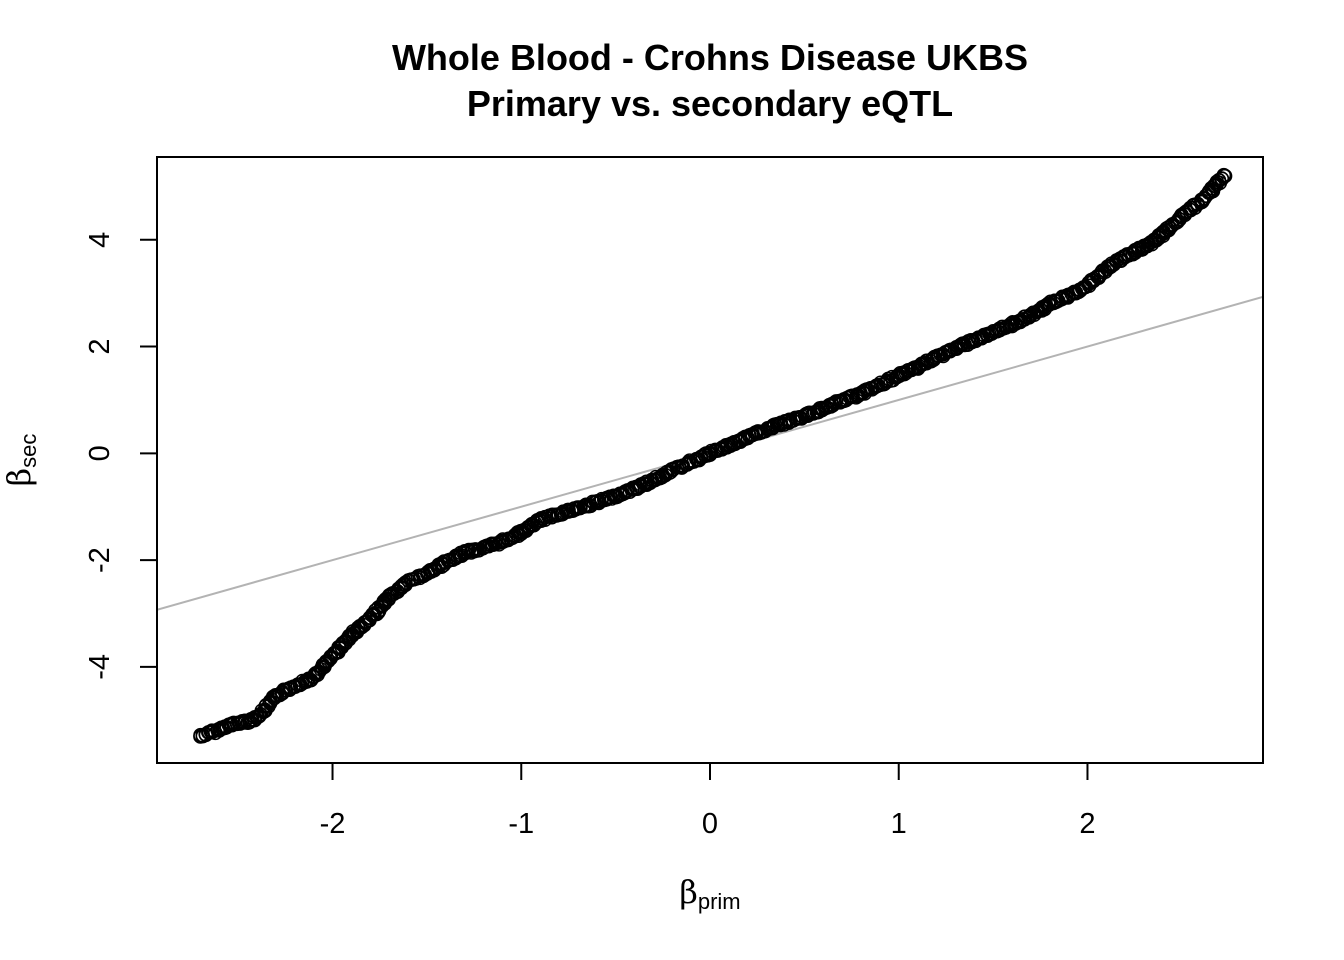 This screenshot has height=960, width=1344. Describe the element at coordinates (710, 824) in the screenshot. I see `x-tick-label: 0` at that location.